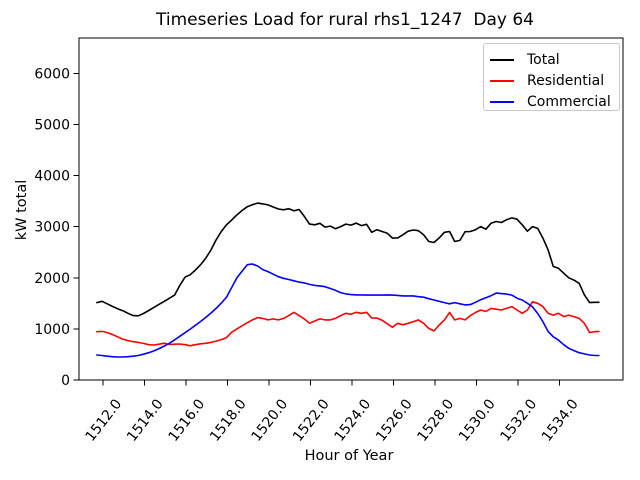 The image size is (640, 480). Describe the element at coordinates (228, 420) in the screenshot. I see `x-tick-label: 1518.0` at that location.